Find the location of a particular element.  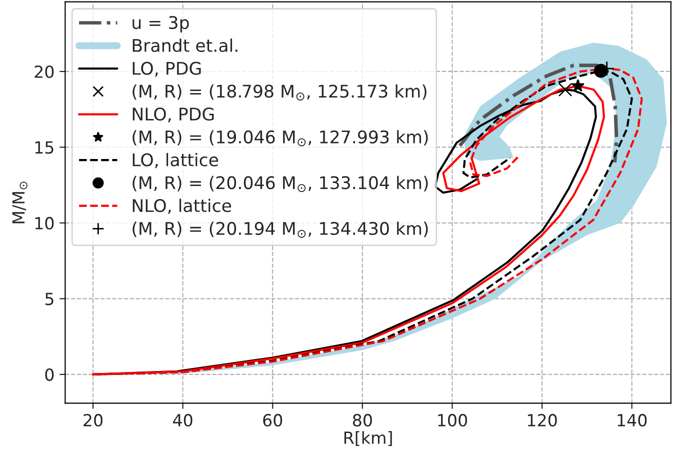

legend-label: Brandt et.al. is located at coordinates (185, 45).